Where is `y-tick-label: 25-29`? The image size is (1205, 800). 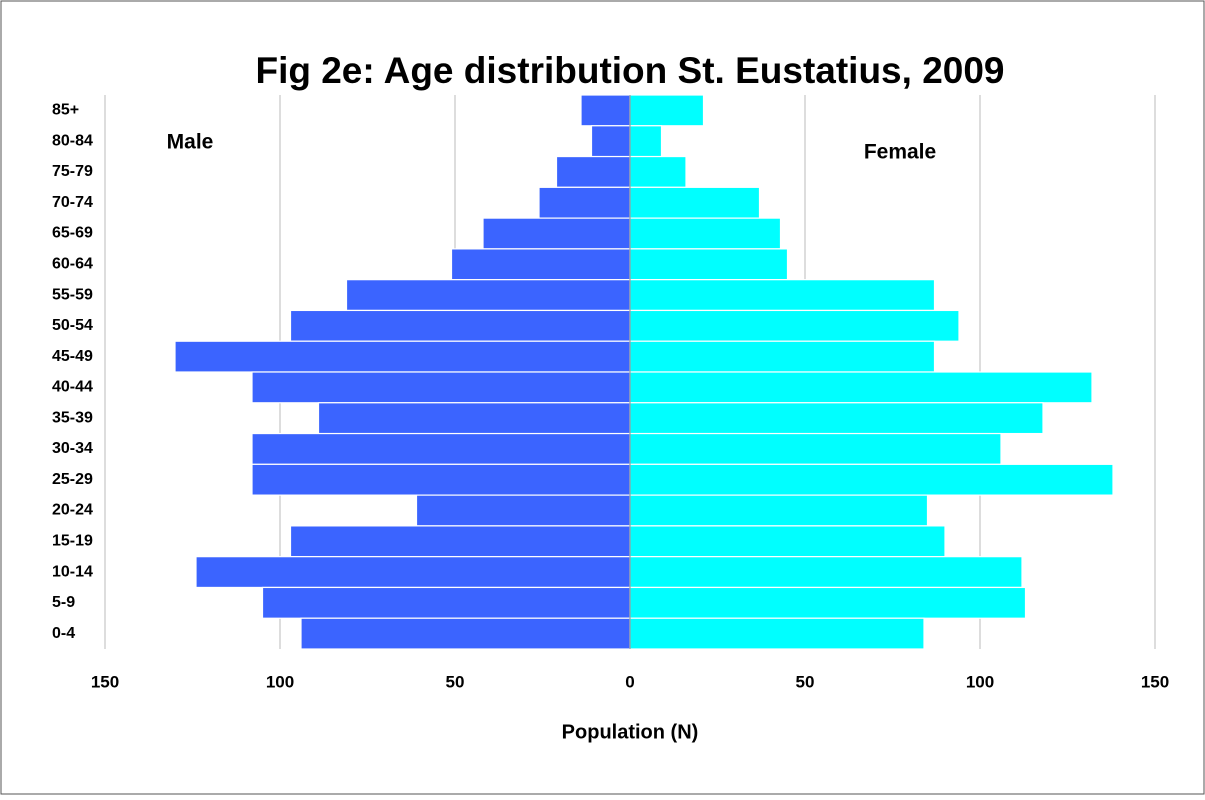 y-tick-label: 25-29 is located at coordinates (72, 479).